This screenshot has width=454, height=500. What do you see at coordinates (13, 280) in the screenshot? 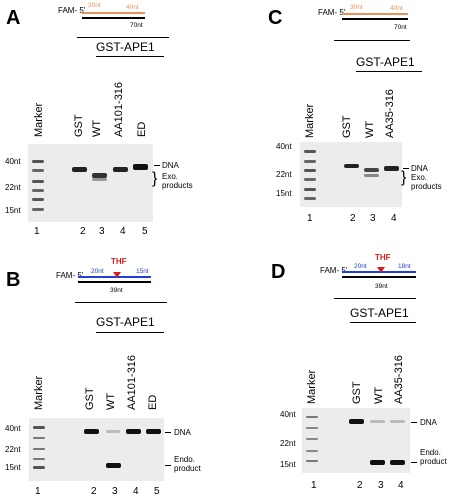
I see `panel-b-label: B` at bounding box center [13, 280].